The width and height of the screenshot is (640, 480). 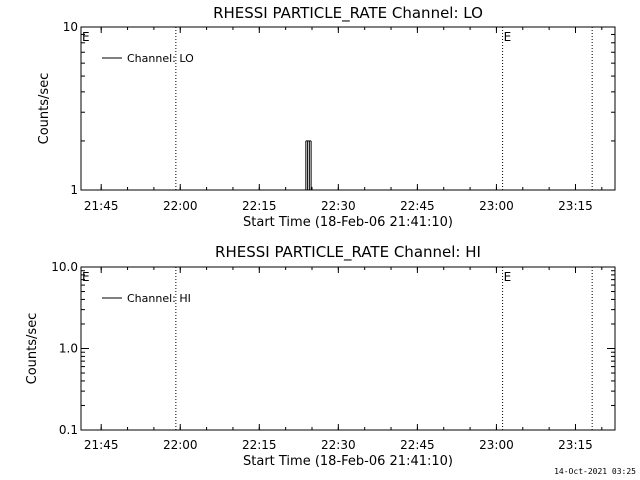 What do you see at coordinates (68, 349) in the screenshot?
I see `y-tick-label: 1.0` at bounding box center [68, 349].